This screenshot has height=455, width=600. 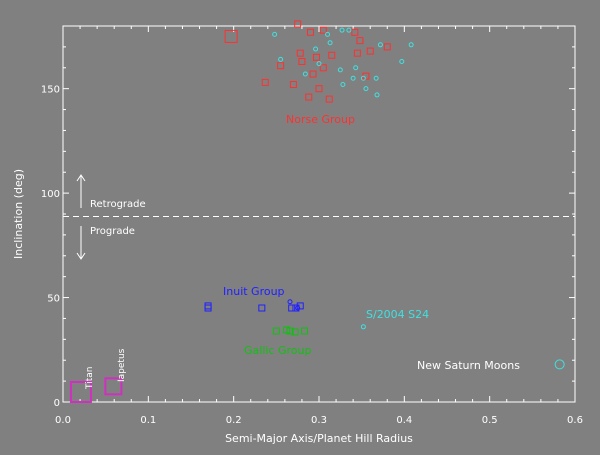 What do you see at coordinates (63, 420) in the screenshot?
I see `x-tick-label: 0.0` at bounding box center [63, 420].